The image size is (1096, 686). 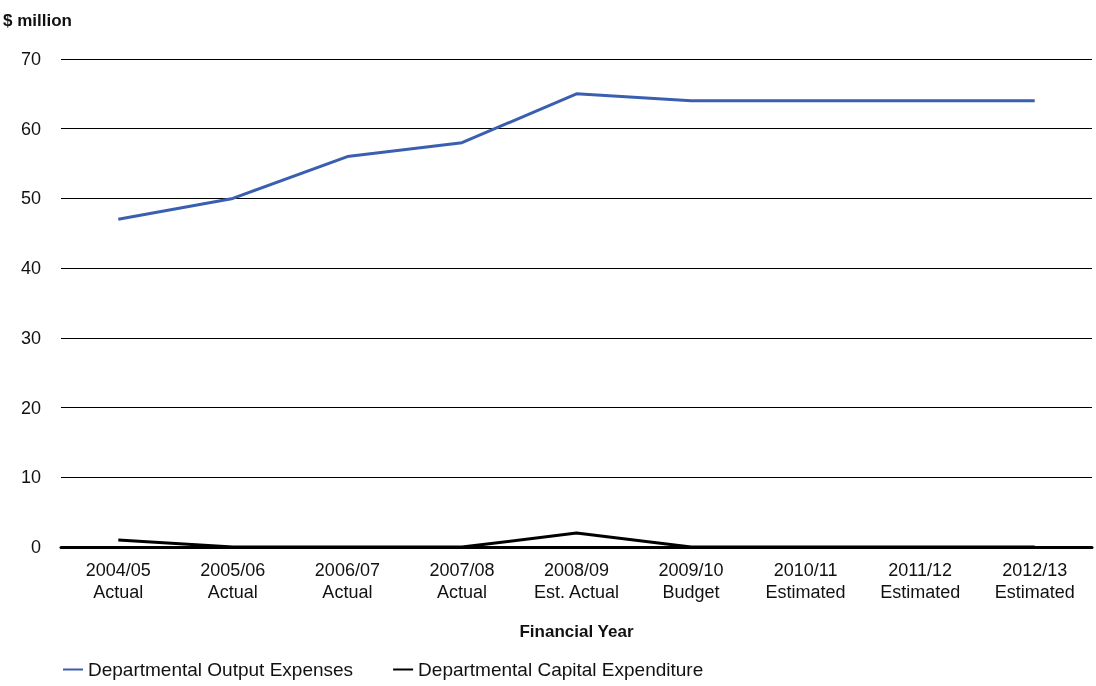 What do you see at coordinates (561, 669) in the screenshot?
I see `legend-label: Departmental Capital Expenditure` at bounding box center [561, 669].